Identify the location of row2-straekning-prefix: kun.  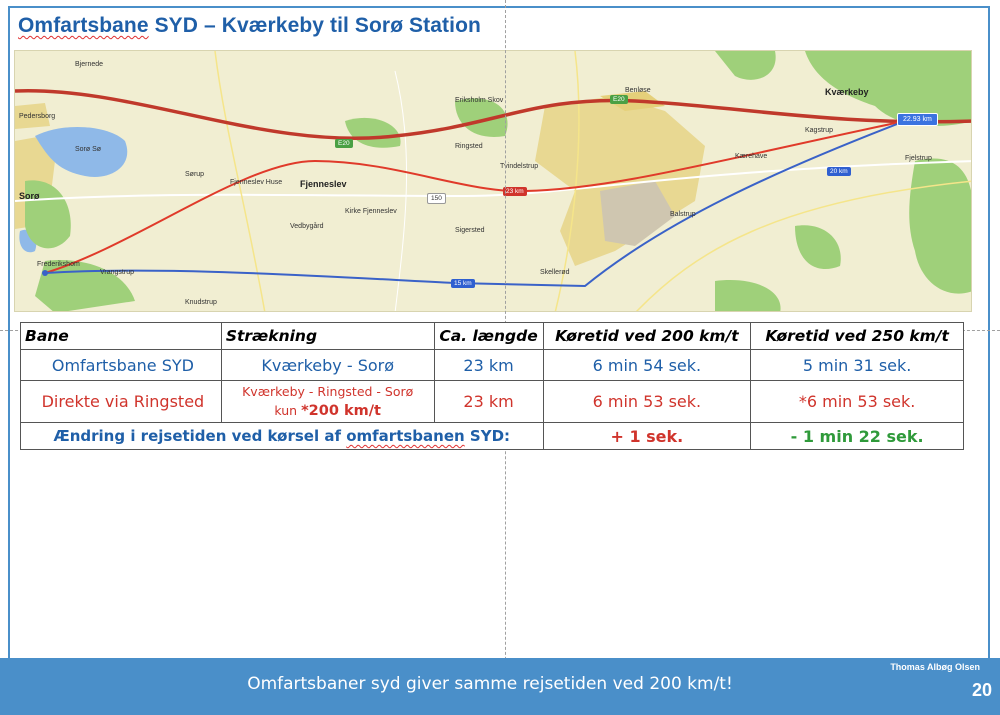
(288, 410).